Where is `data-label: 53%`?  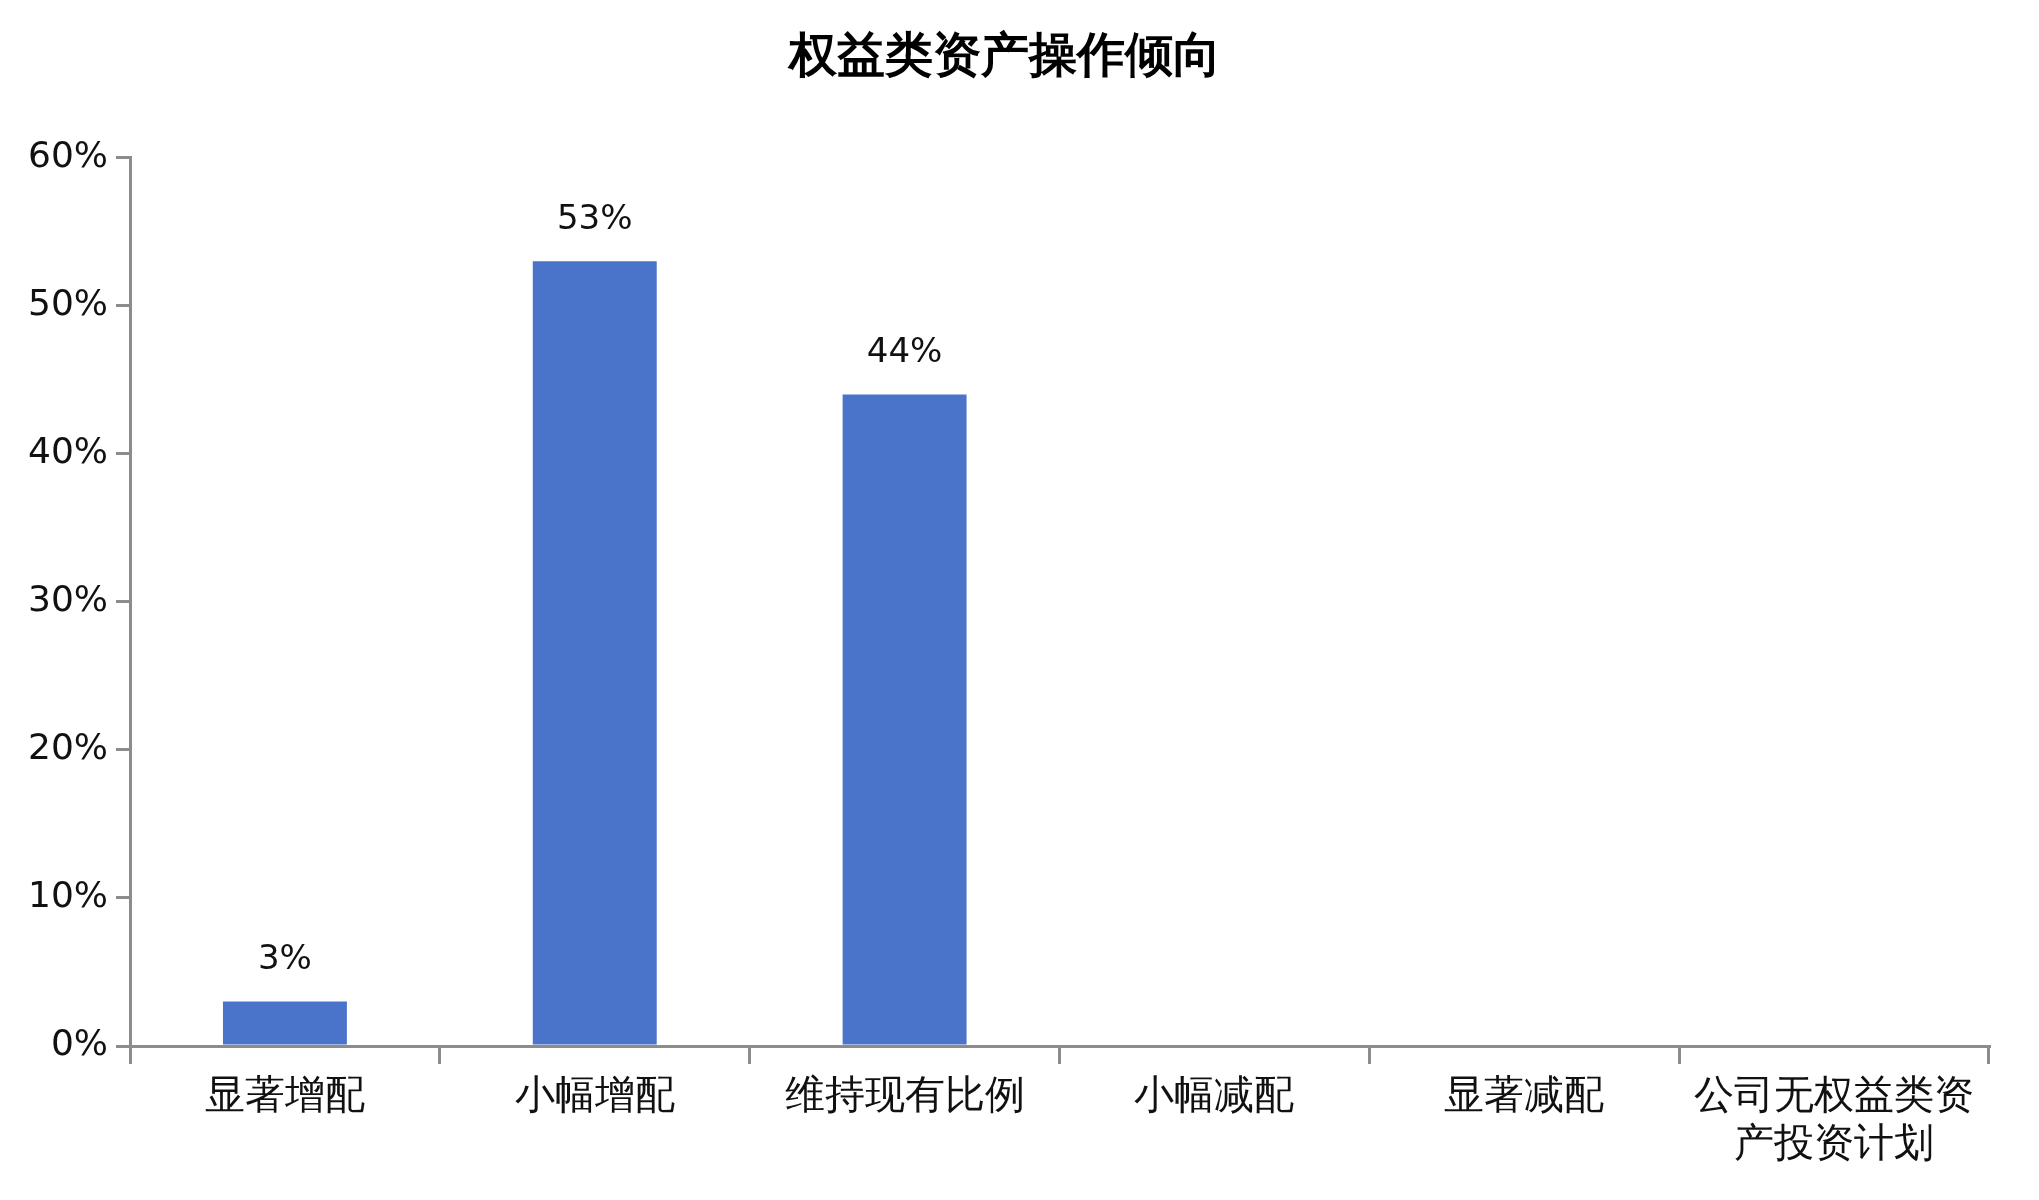
data-label: 53% is located at coordinates (594, 217).